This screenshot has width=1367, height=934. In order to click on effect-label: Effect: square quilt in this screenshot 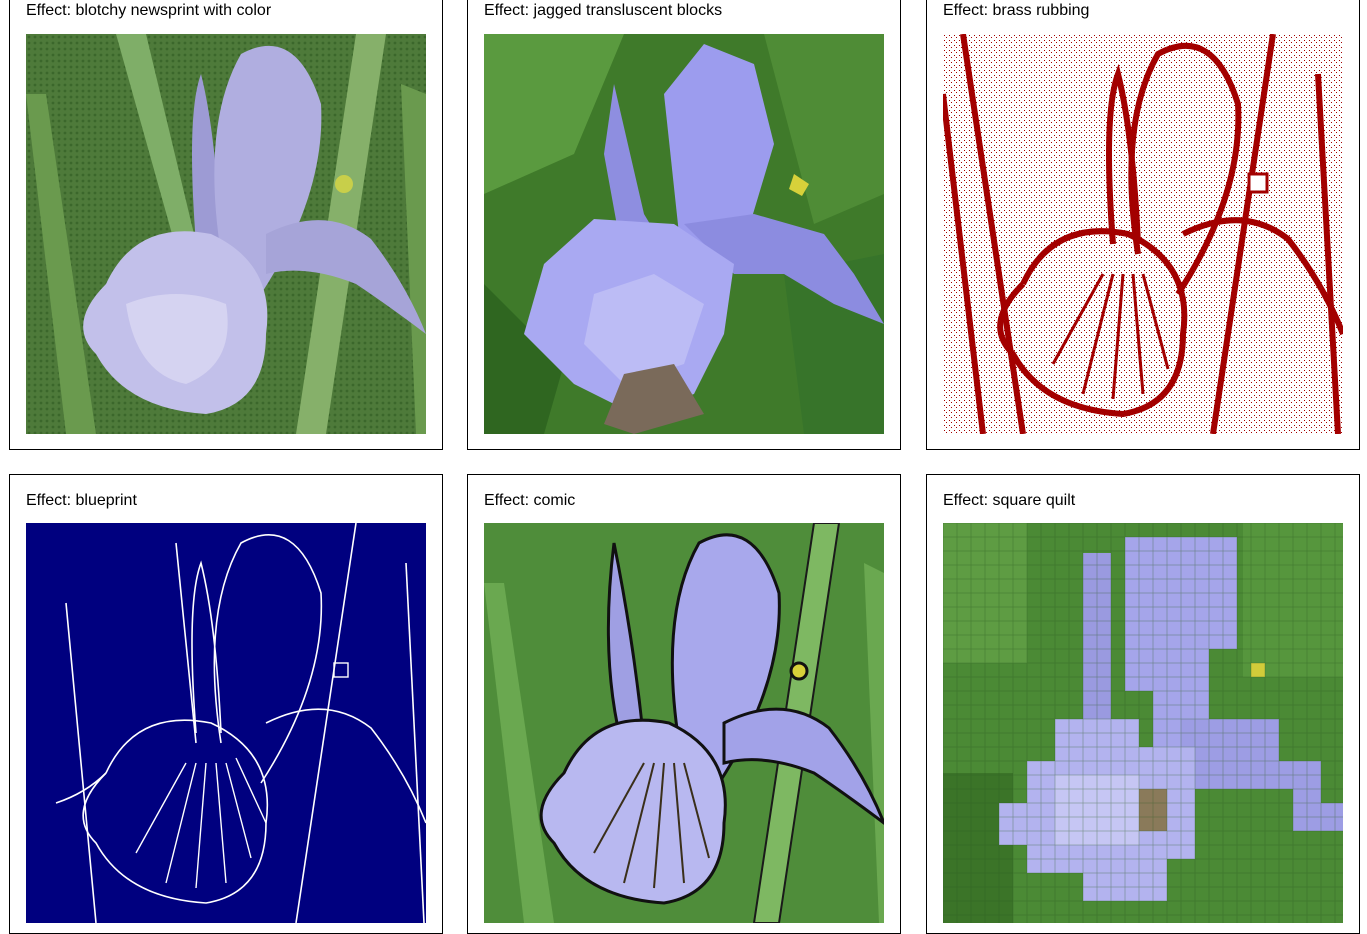, I will do `click(1009, 500)`.